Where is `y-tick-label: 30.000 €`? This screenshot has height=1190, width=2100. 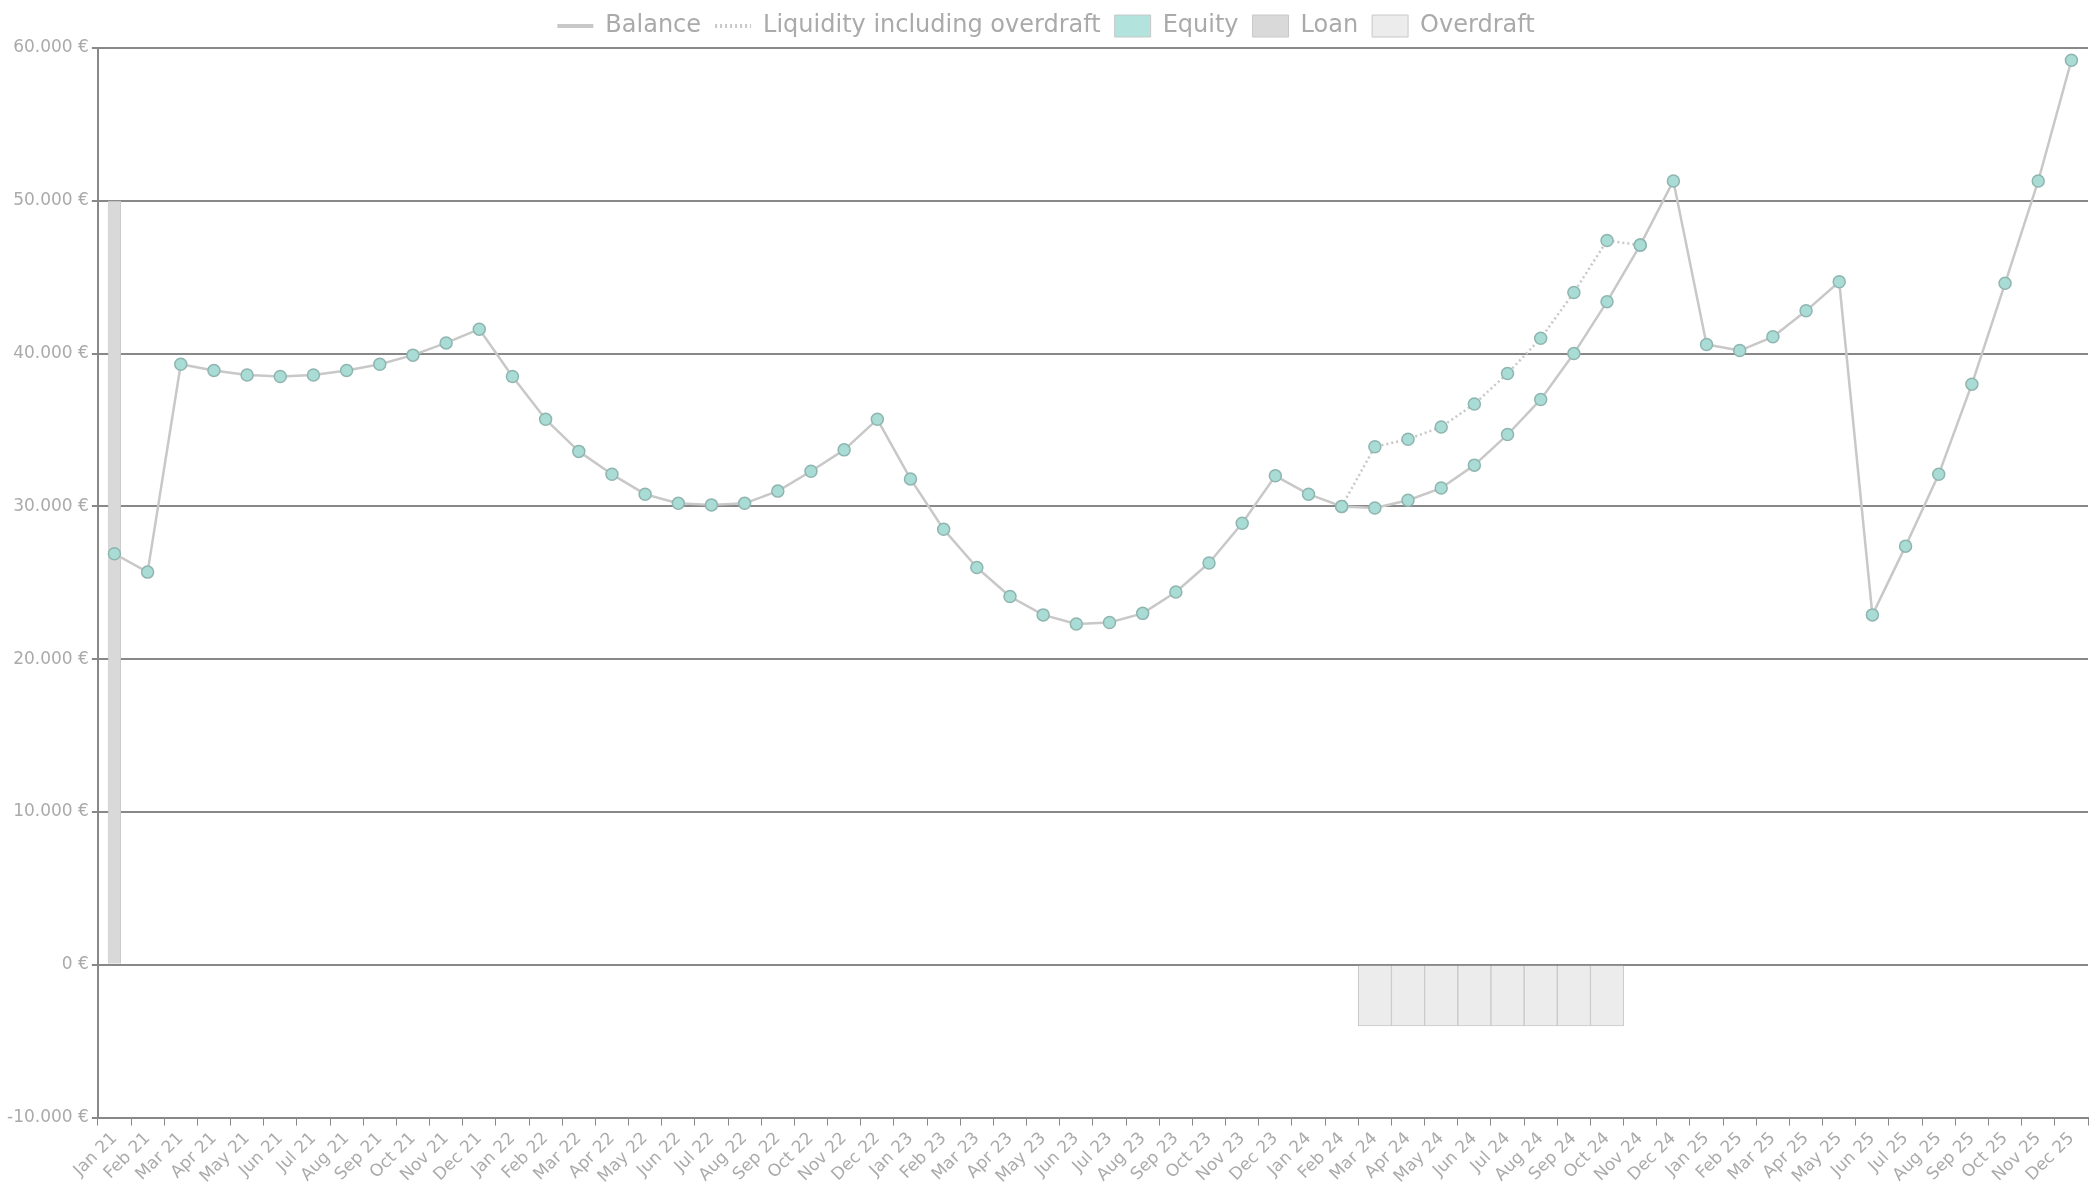 y-tick-label: 30.000 € is located at coordinates (51, 504).